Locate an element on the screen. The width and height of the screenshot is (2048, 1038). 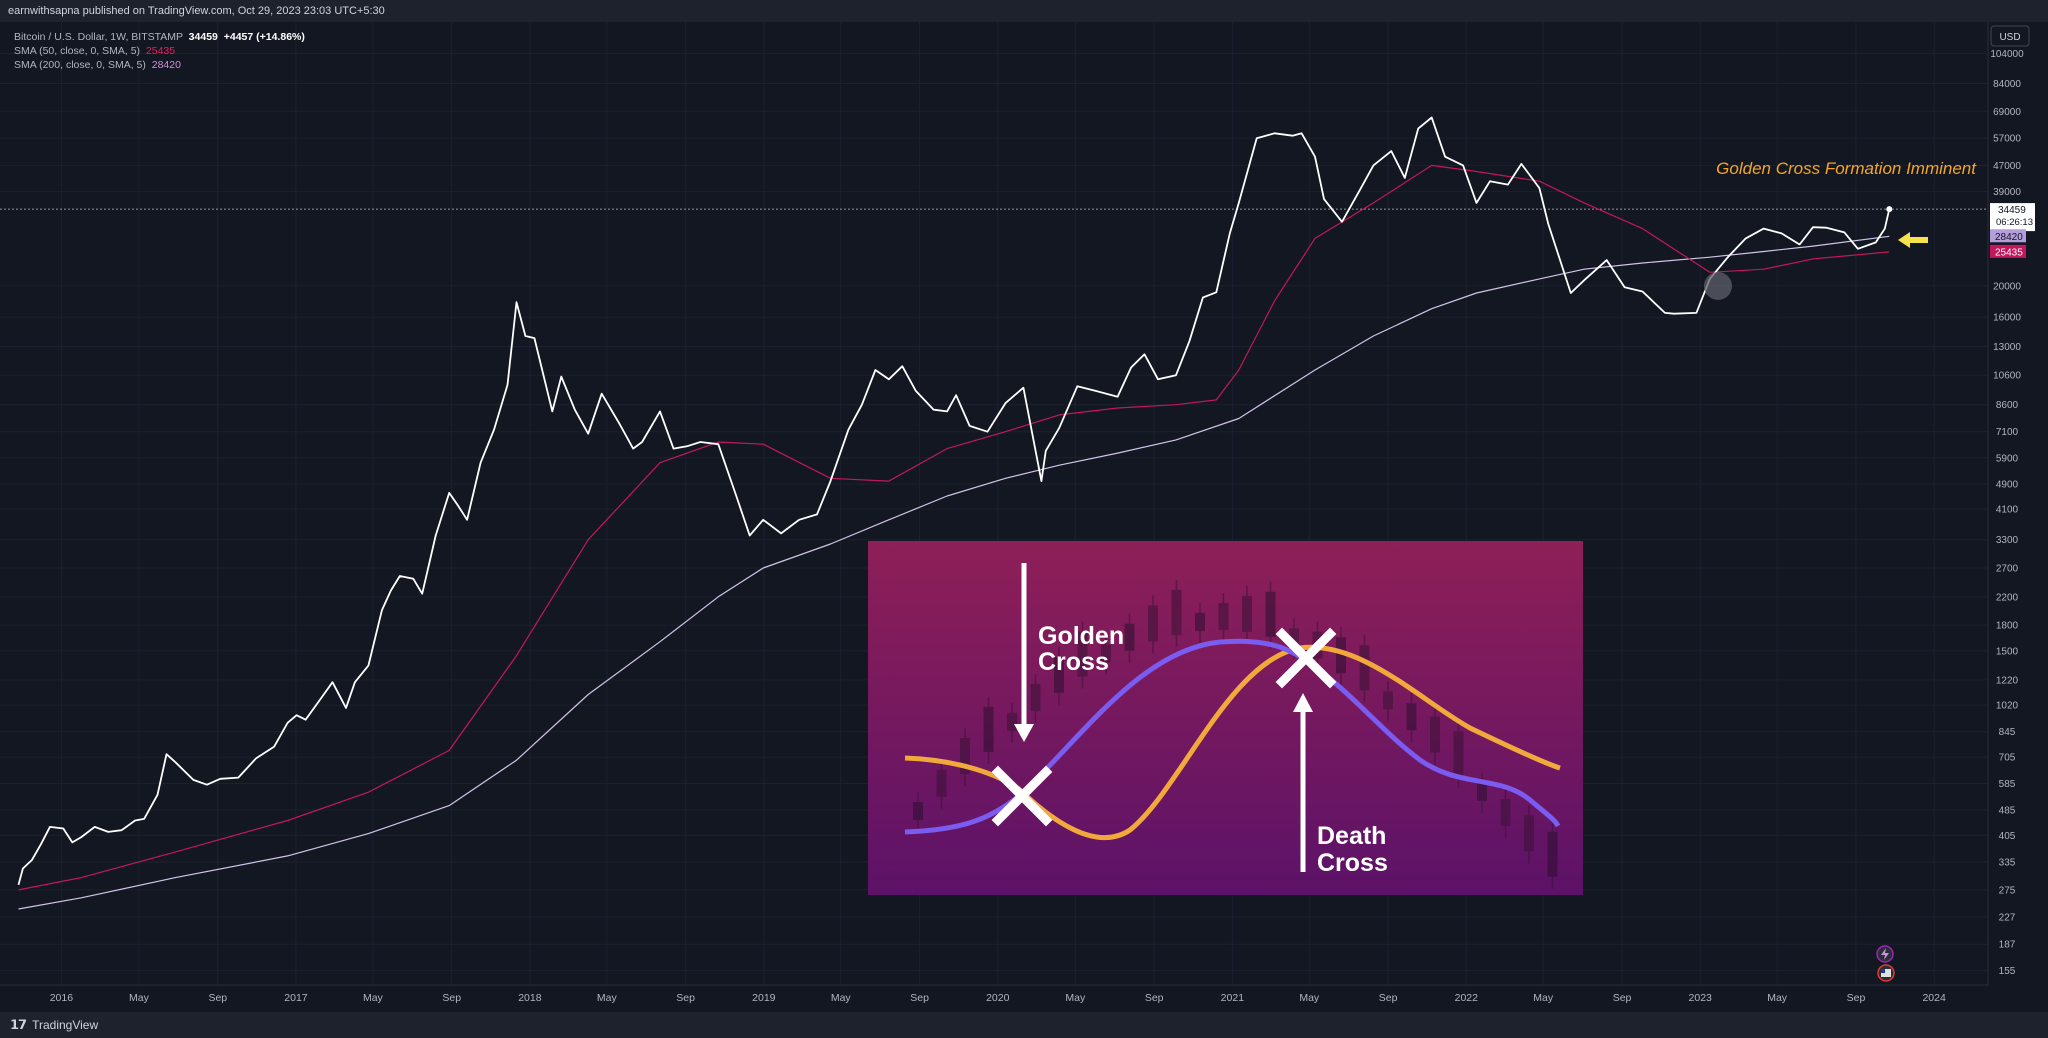
inset-background is located at coordinates (1225, 718).